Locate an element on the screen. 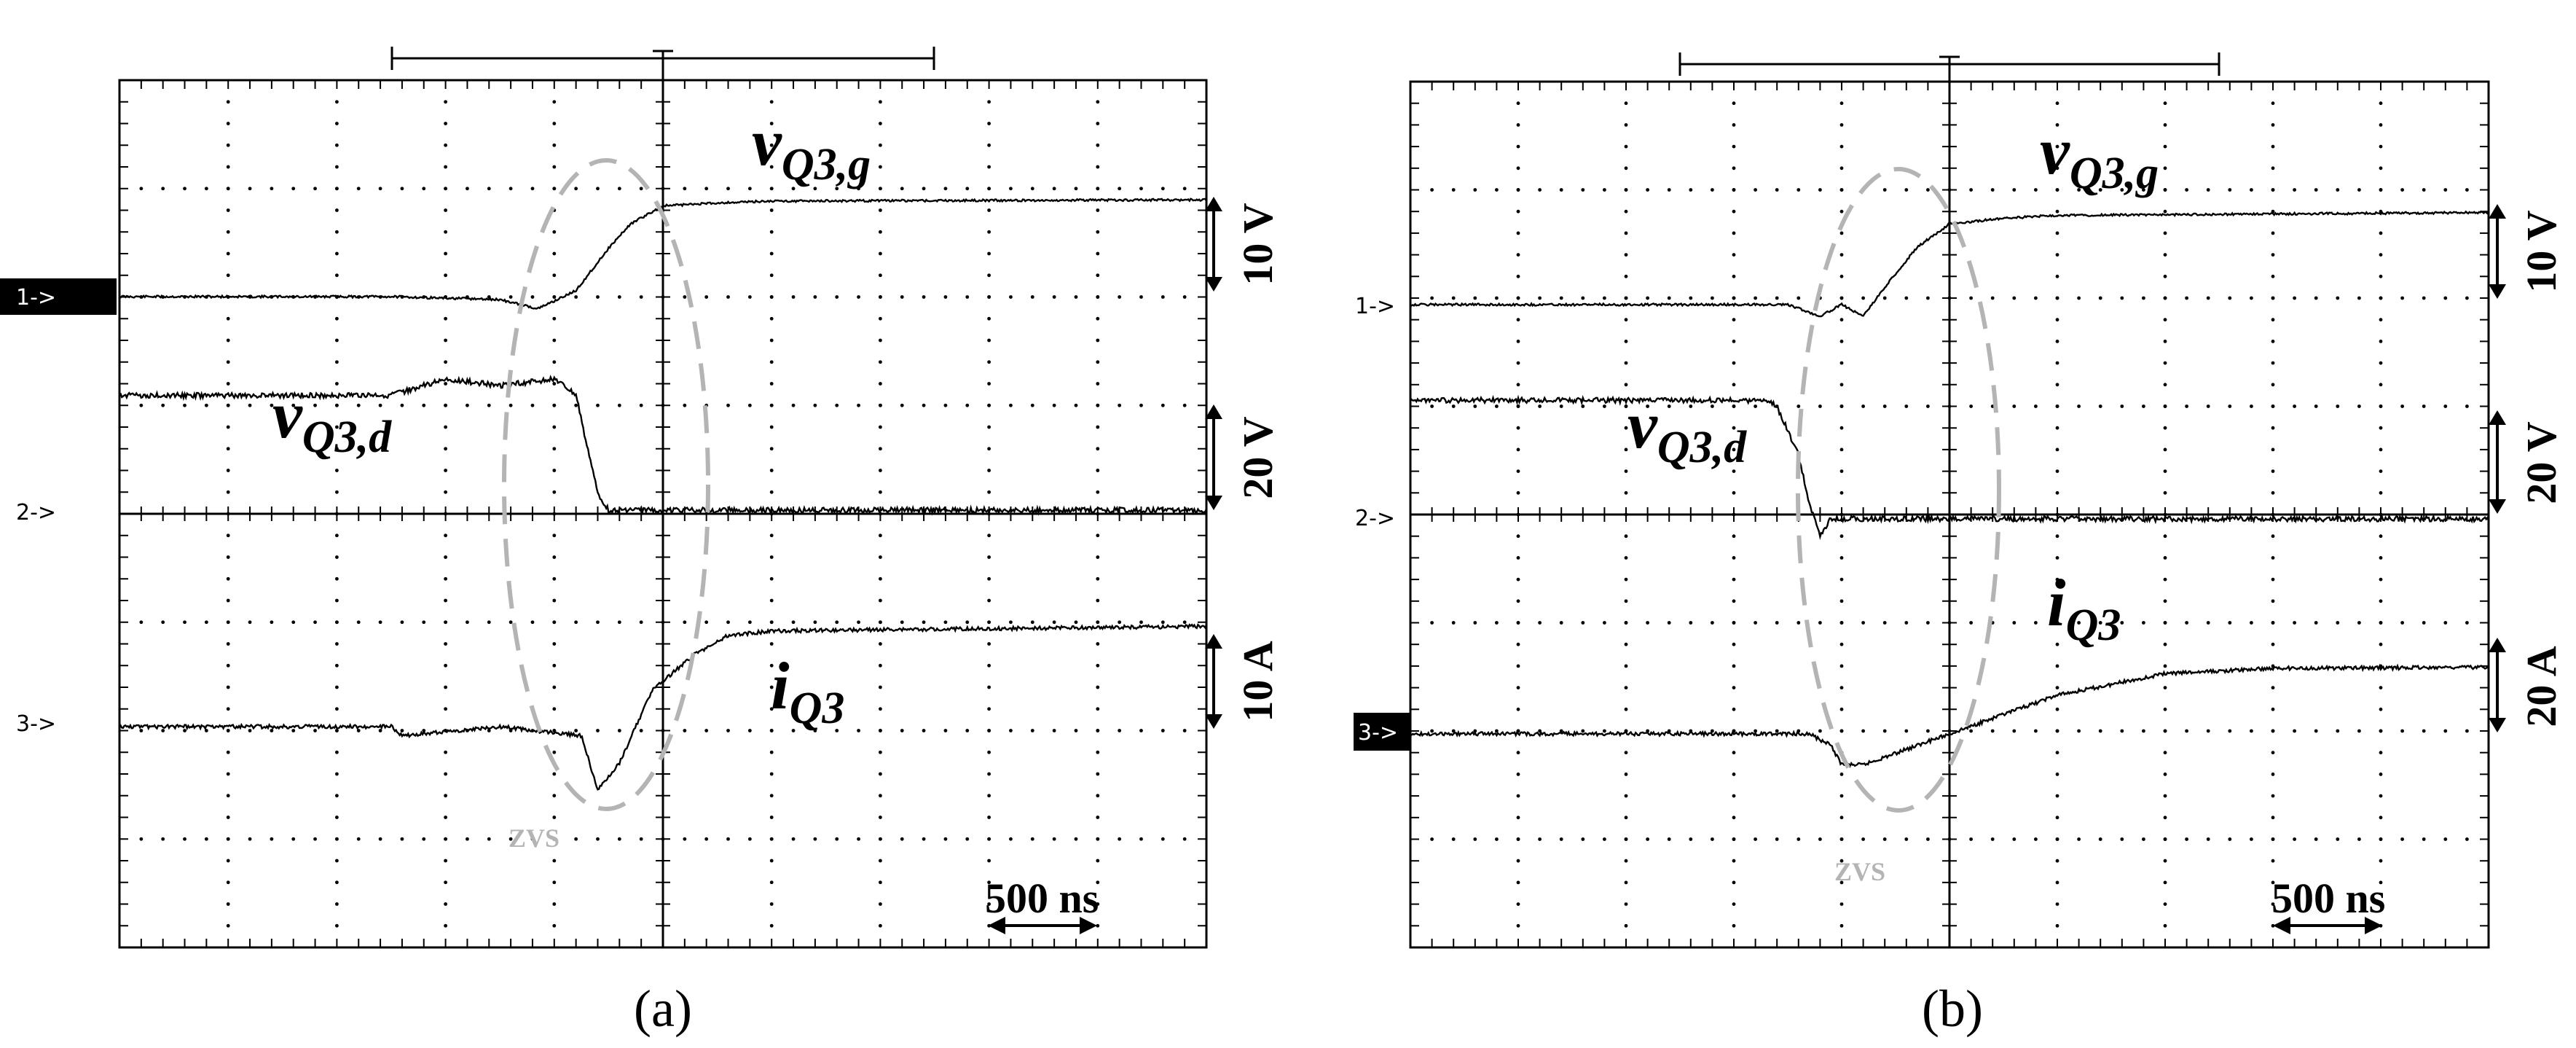 The height and width of the screenshot is (1048, 2576). panel-a-zvs-label: ZVS is located at coordinates (533, 838).